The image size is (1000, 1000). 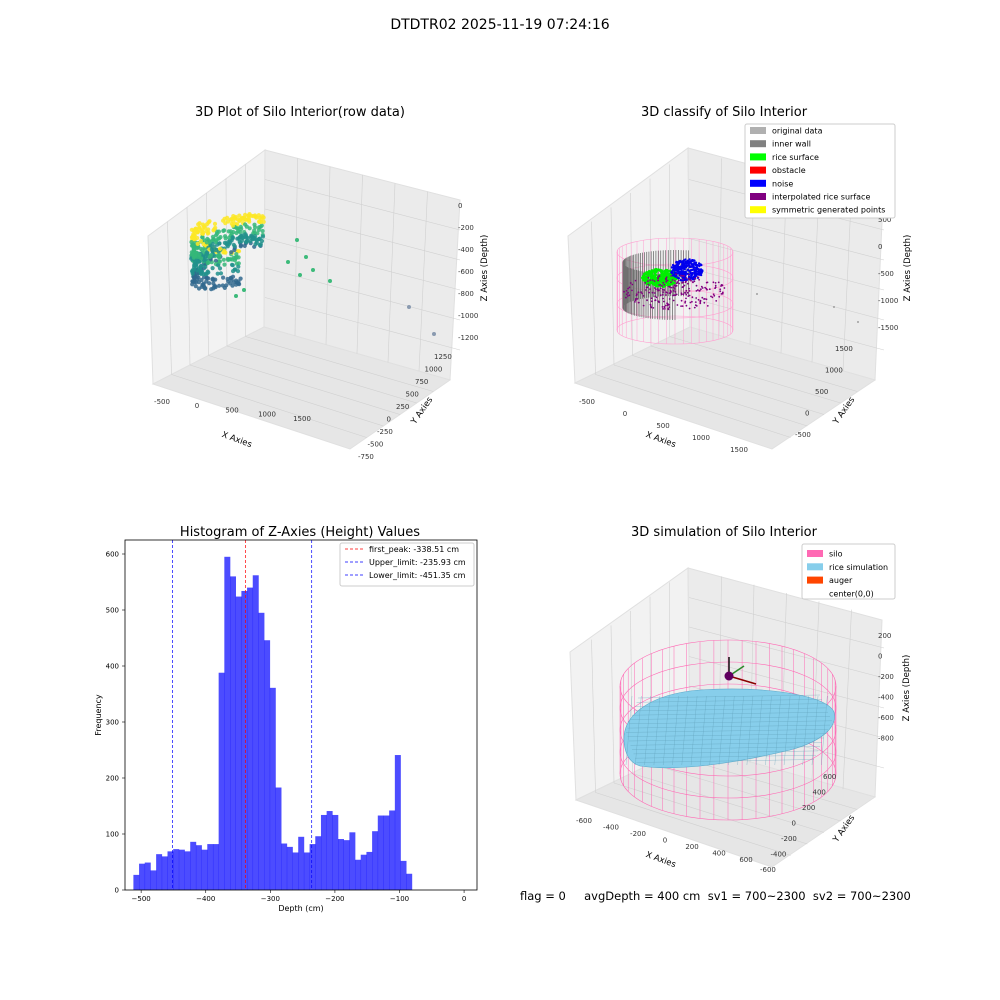 What do you see at coordinates (500, 25) in the screenshot?
I see `figure-title: DTDTR02 2025-11-19 07:24:16` at bounding box center [500, 25].